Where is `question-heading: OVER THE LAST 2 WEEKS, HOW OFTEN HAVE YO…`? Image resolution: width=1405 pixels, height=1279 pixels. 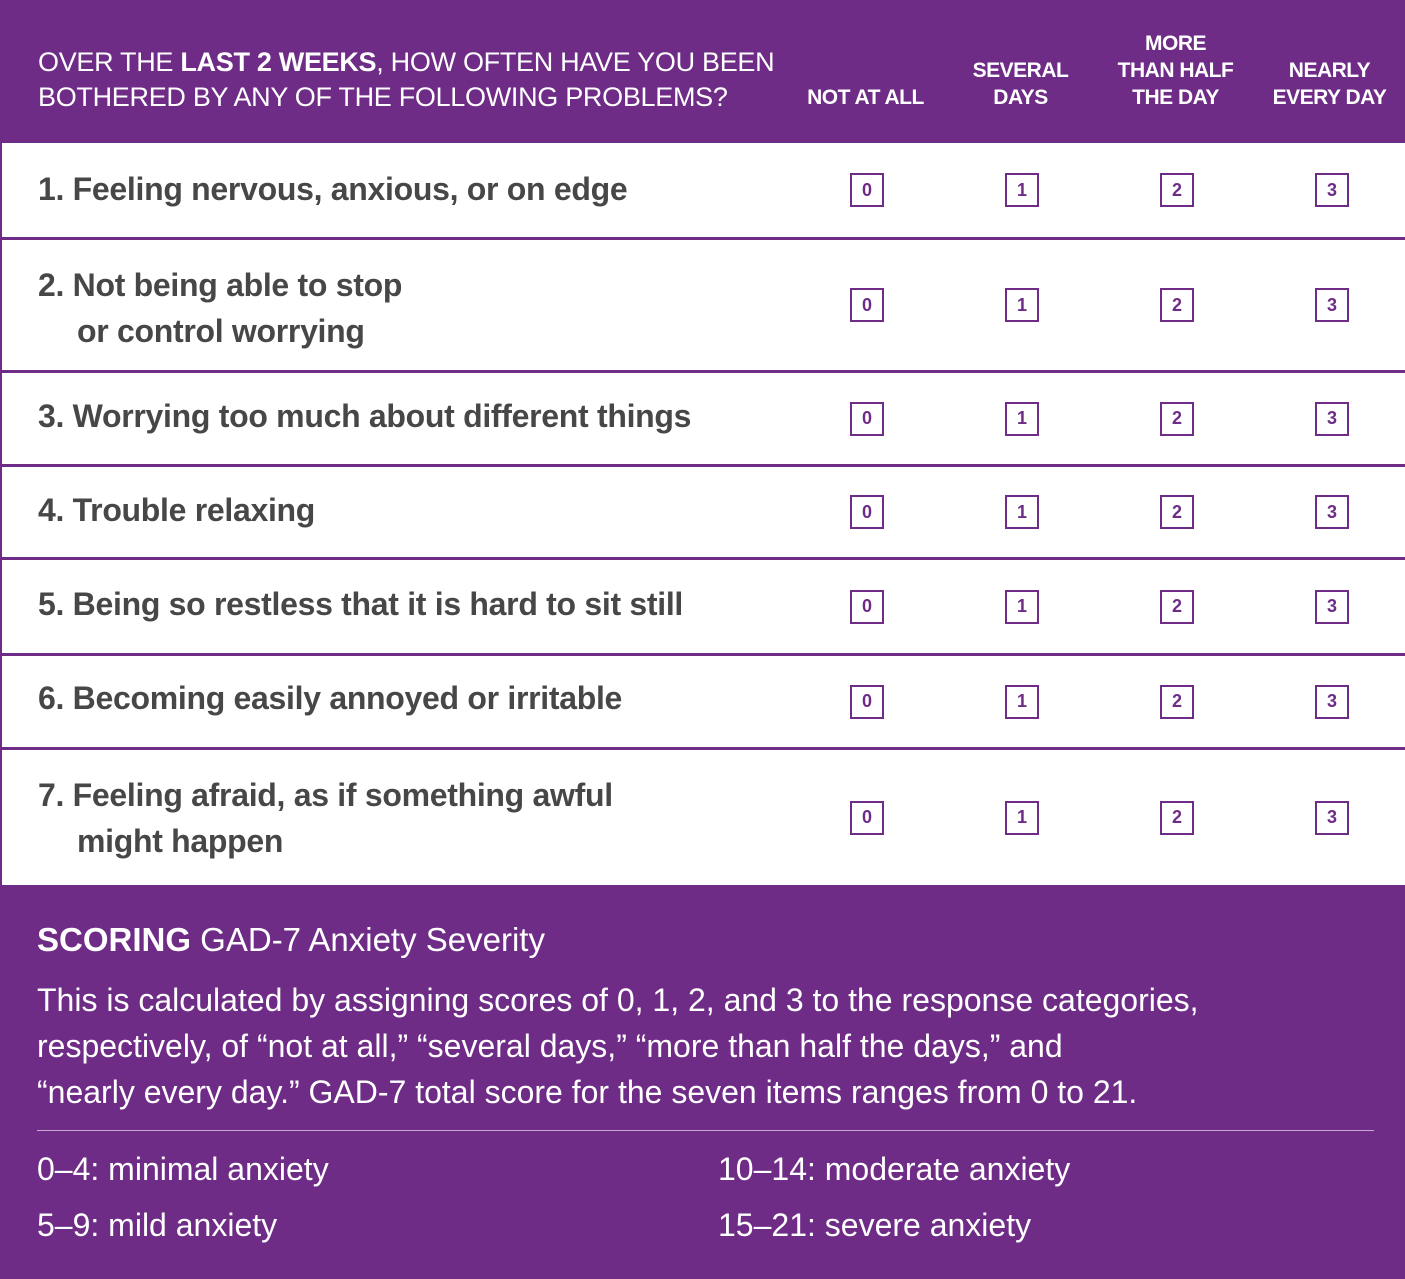
question-heading: OVER THE LAST 2 WEEKS, HOW OFTEN HAVE YO… is located at coordinates (406, 80).